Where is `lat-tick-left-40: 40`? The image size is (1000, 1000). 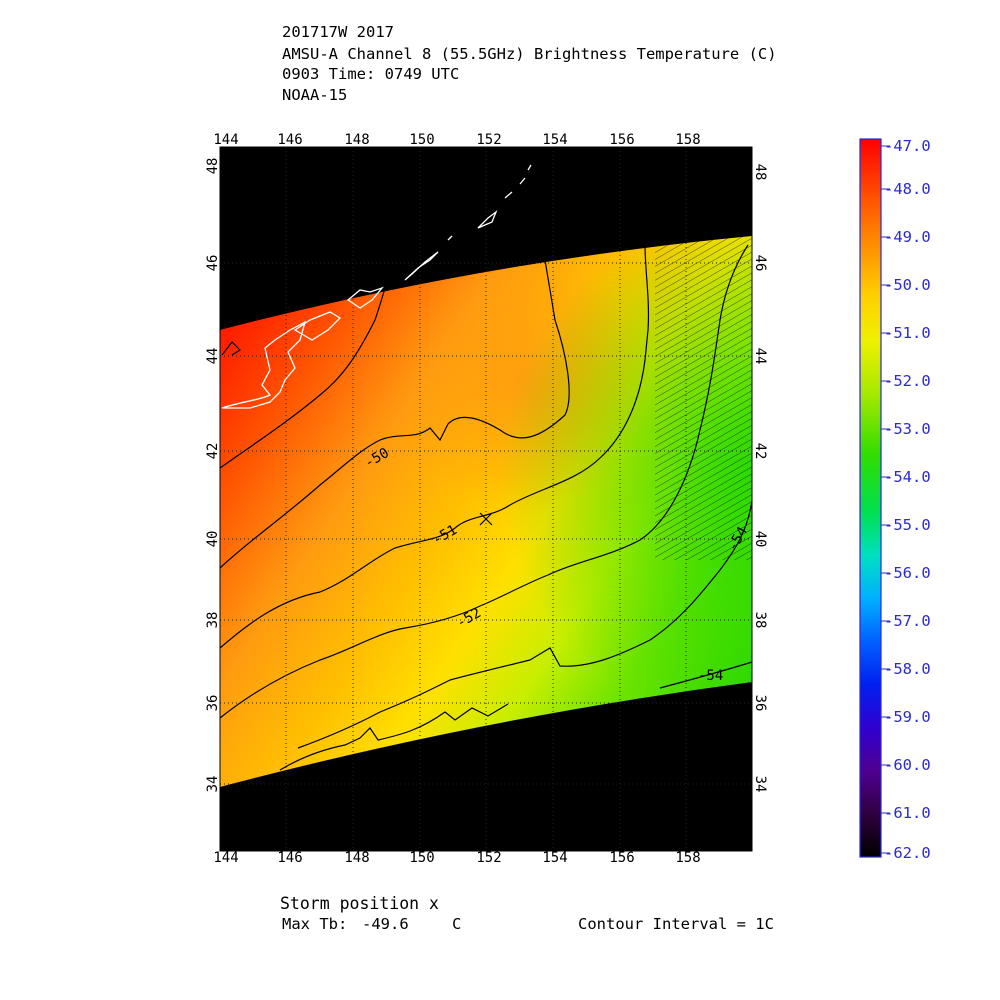
lat-tick-left-40: 40 is located at coordinates (213, 539).